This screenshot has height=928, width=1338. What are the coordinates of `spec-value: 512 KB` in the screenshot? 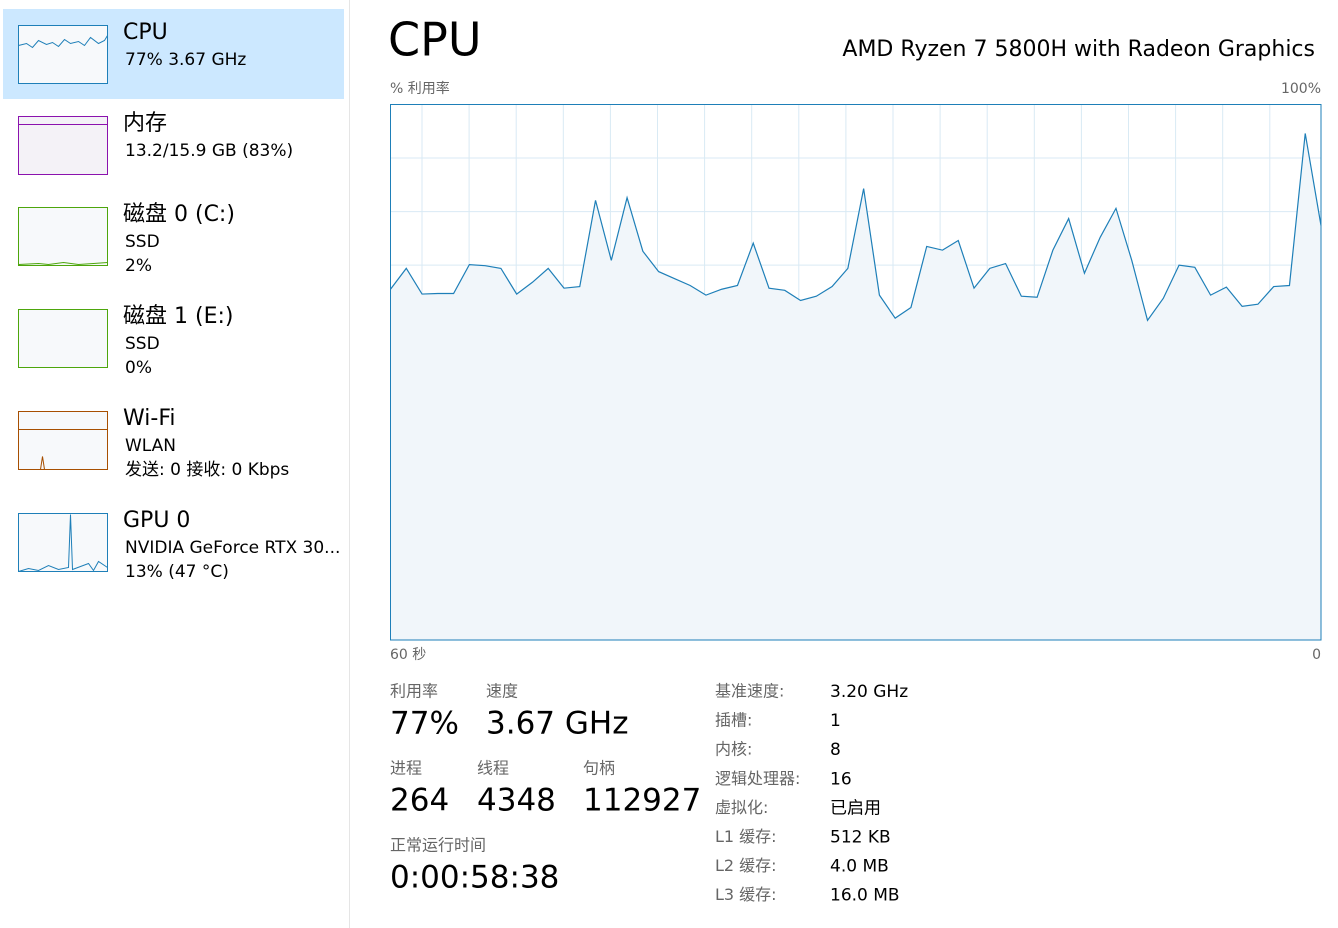 It's located at (860, 838).